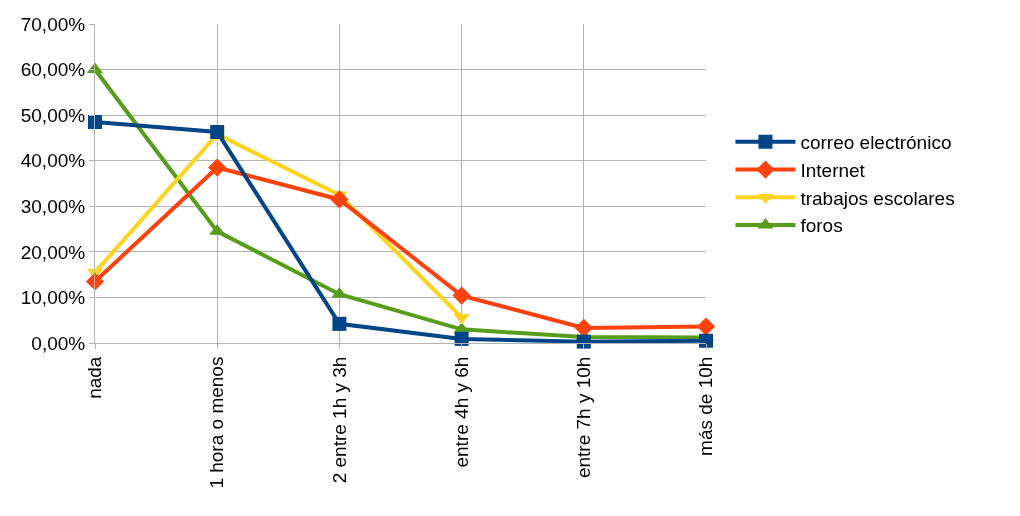  I want to click on x-tick-label: entre 7h y 10h, so click(583, 417).